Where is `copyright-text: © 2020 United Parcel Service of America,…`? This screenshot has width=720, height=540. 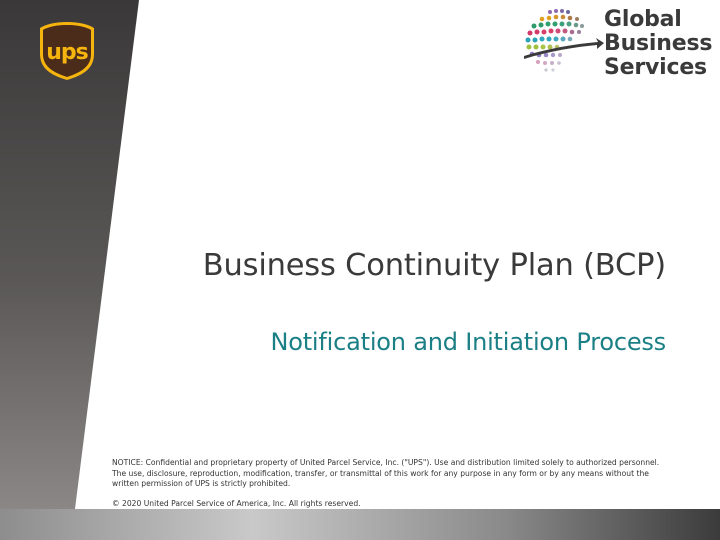 copyright-text: © 2020 United Parcel Service of America,… is located at coordinates (236, 503).